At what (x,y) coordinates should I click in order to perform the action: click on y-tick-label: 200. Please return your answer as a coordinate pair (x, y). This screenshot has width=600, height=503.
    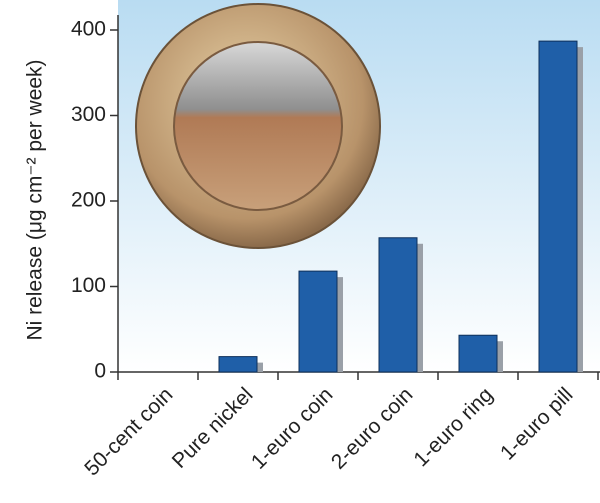
    Looking at the image, I should click on (88, 200).